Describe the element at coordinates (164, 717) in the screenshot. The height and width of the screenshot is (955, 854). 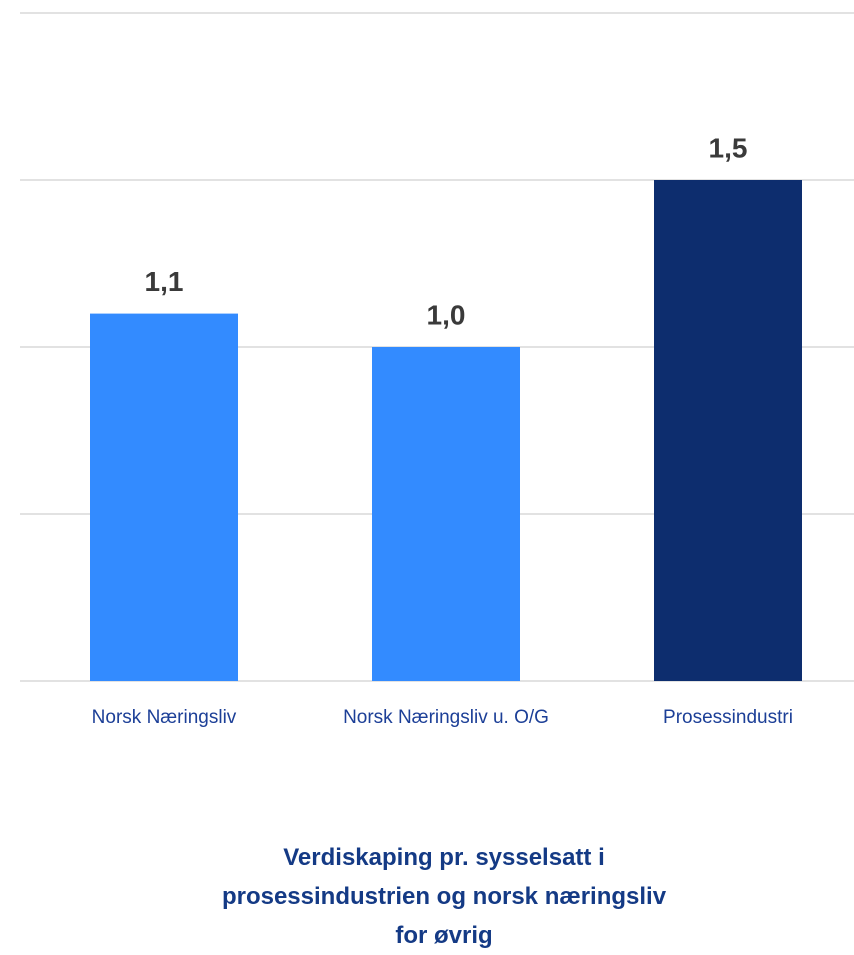
I see `x-tick-label: Norsk Næringsliv` at that location.